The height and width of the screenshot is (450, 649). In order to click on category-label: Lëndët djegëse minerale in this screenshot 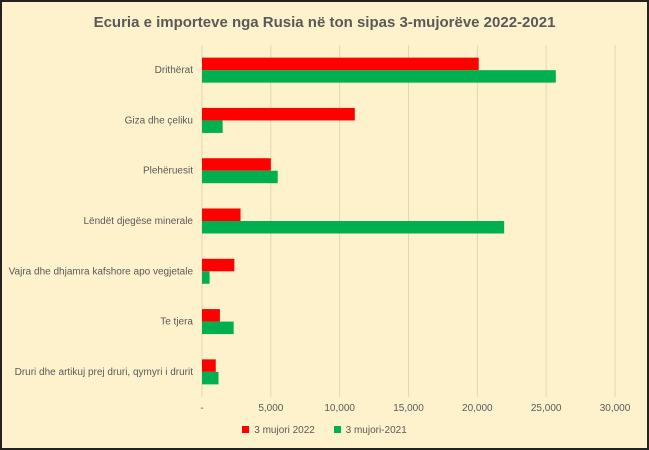, I will do `click(138, 221)`.